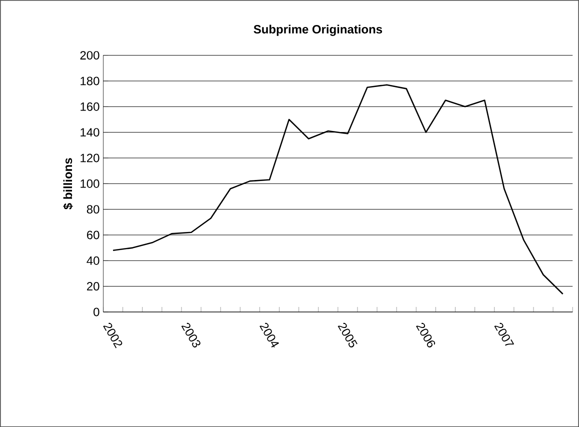 The width and height of the screenshot is (579, 427). What do you see at coordinates (93, 235) in the screenshot?
I see `y-tick-label: 60` at bounding box center [93, 235].